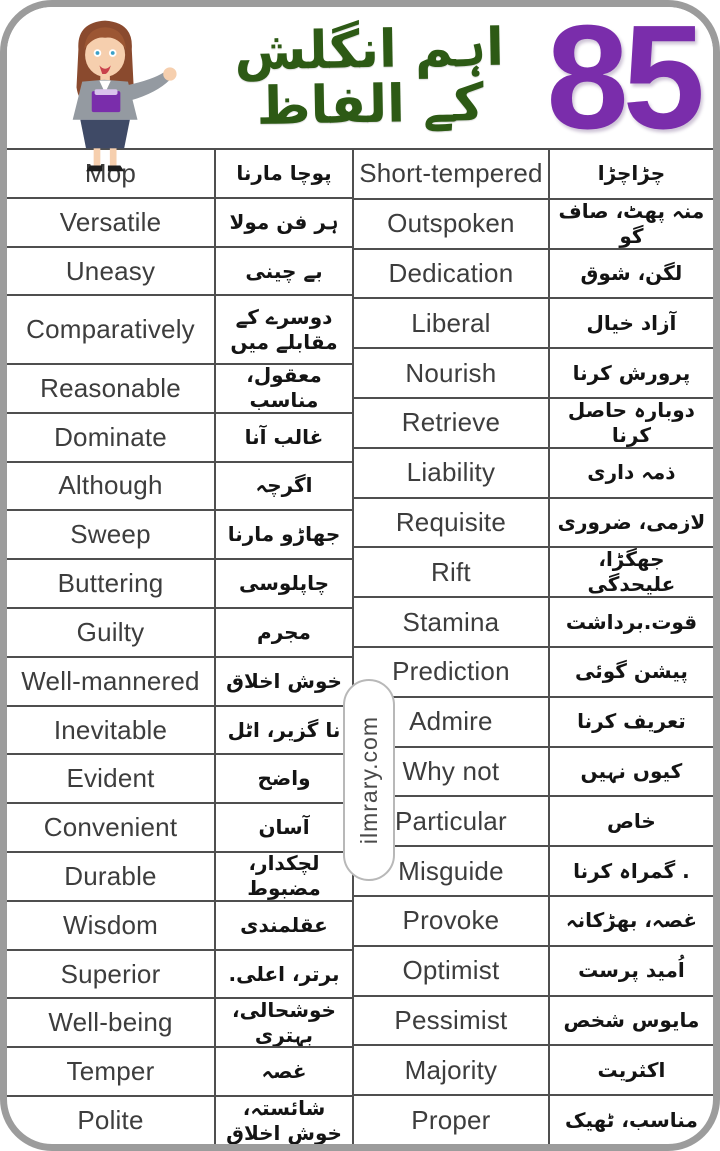 This screenshot has width=720, height=1151. What do you see at coordinates (111, 1120) in the screenshot?
I see `english-word: Polite` at bounding box center [111, 1120].